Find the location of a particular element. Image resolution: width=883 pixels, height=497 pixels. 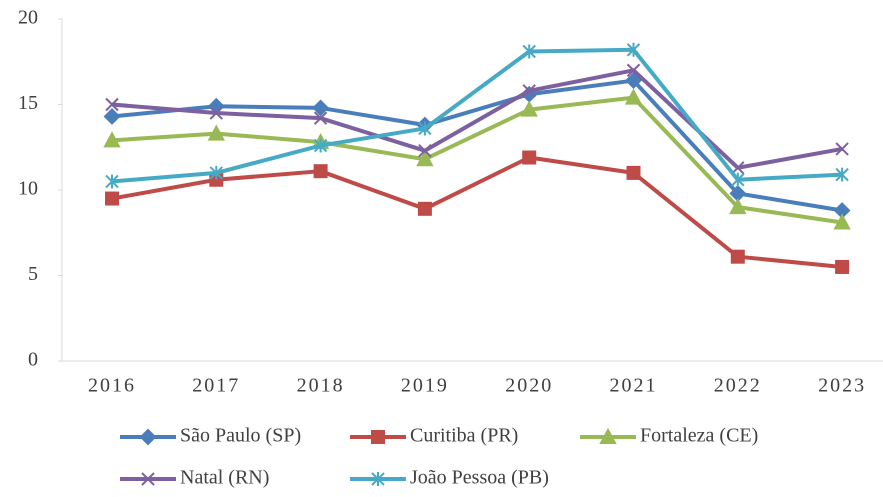

legend-label: Curitiba (PR) is located at coordinates (464, 436).